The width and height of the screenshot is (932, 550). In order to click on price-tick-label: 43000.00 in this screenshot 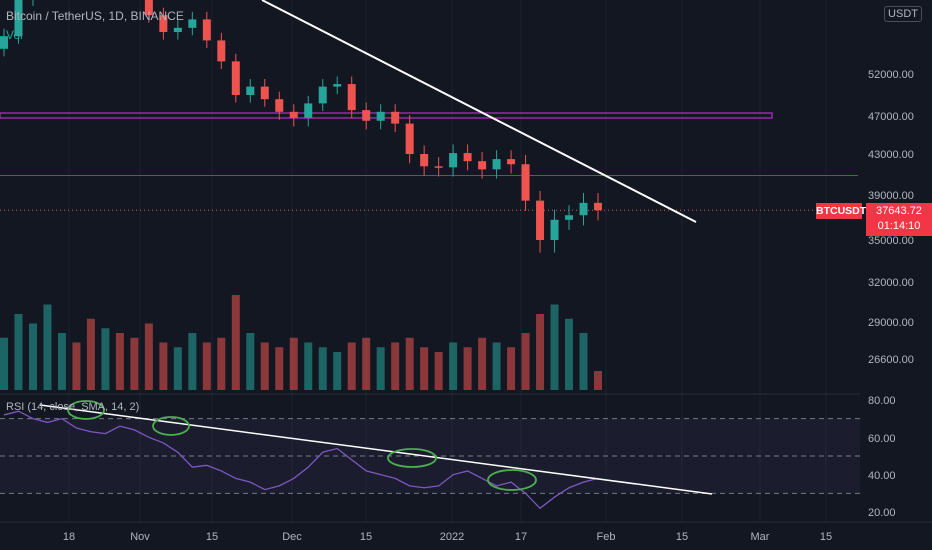, I will do `click(891, 155)`.